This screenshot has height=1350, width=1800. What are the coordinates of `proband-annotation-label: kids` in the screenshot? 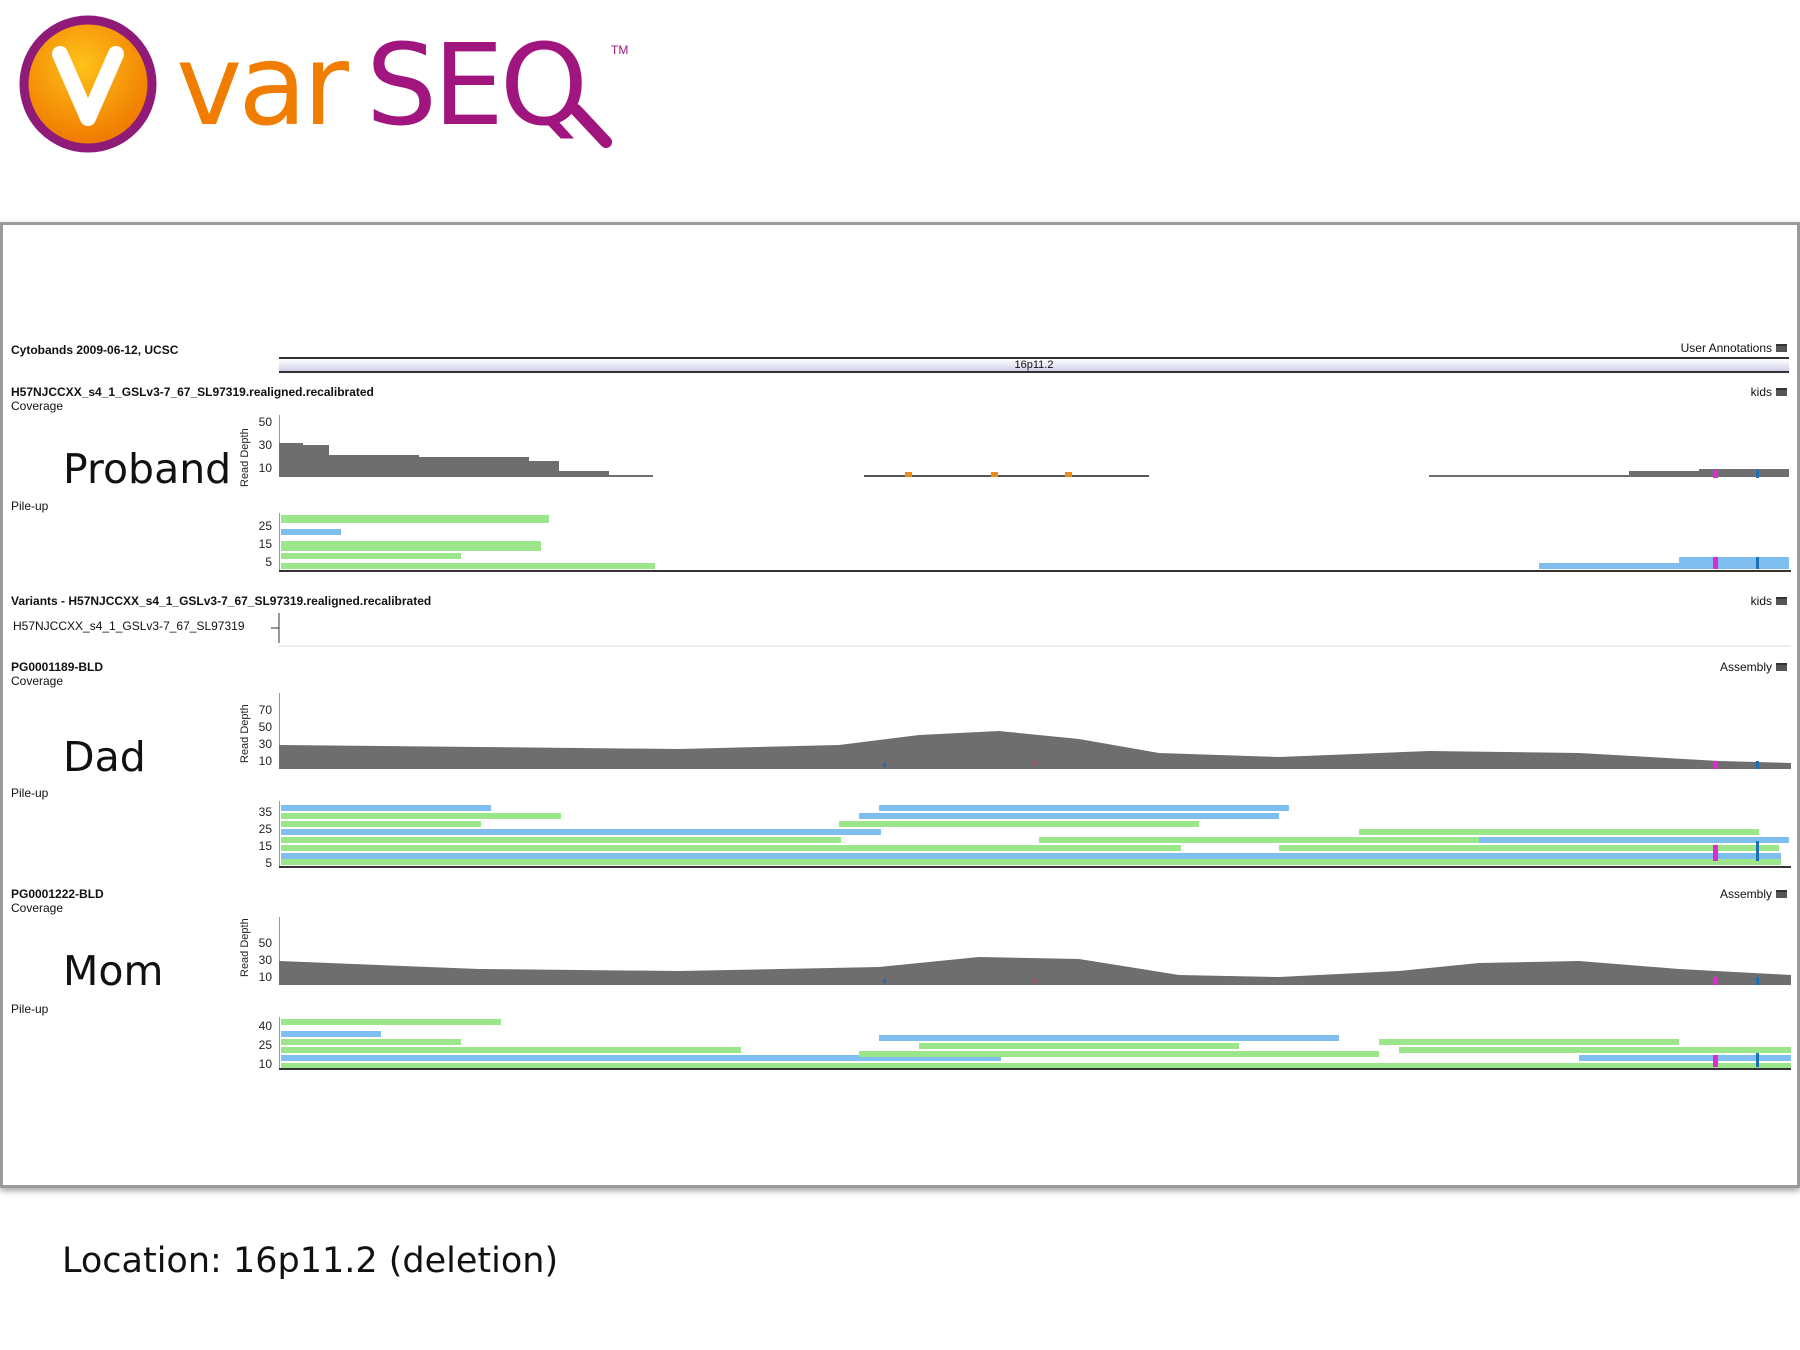 It's located at (1761, 392).